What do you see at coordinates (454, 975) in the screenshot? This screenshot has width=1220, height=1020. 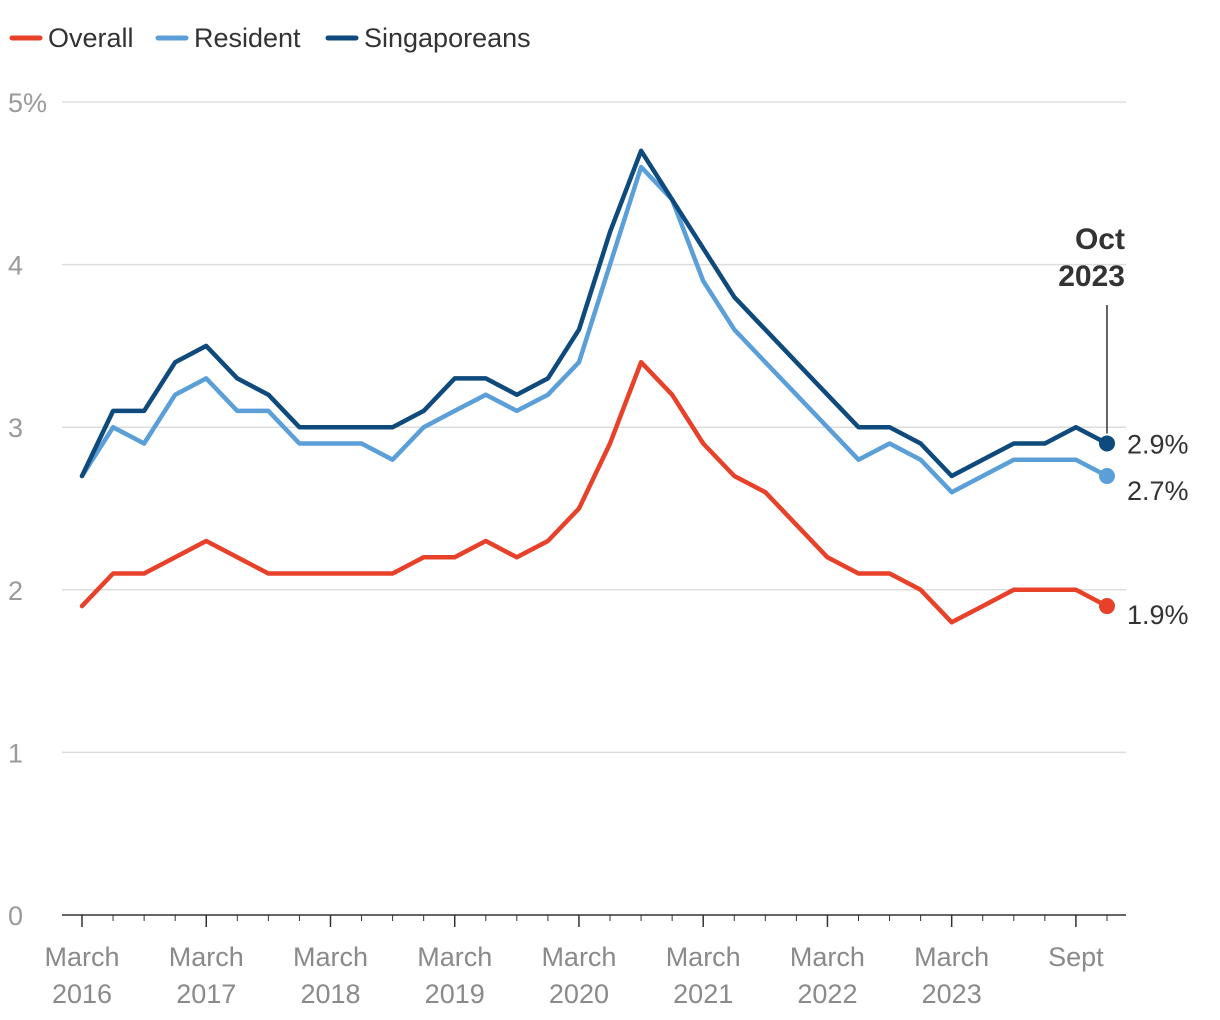 I see `x-tick-label-12: March 2019` at bounding box center [454, 975].